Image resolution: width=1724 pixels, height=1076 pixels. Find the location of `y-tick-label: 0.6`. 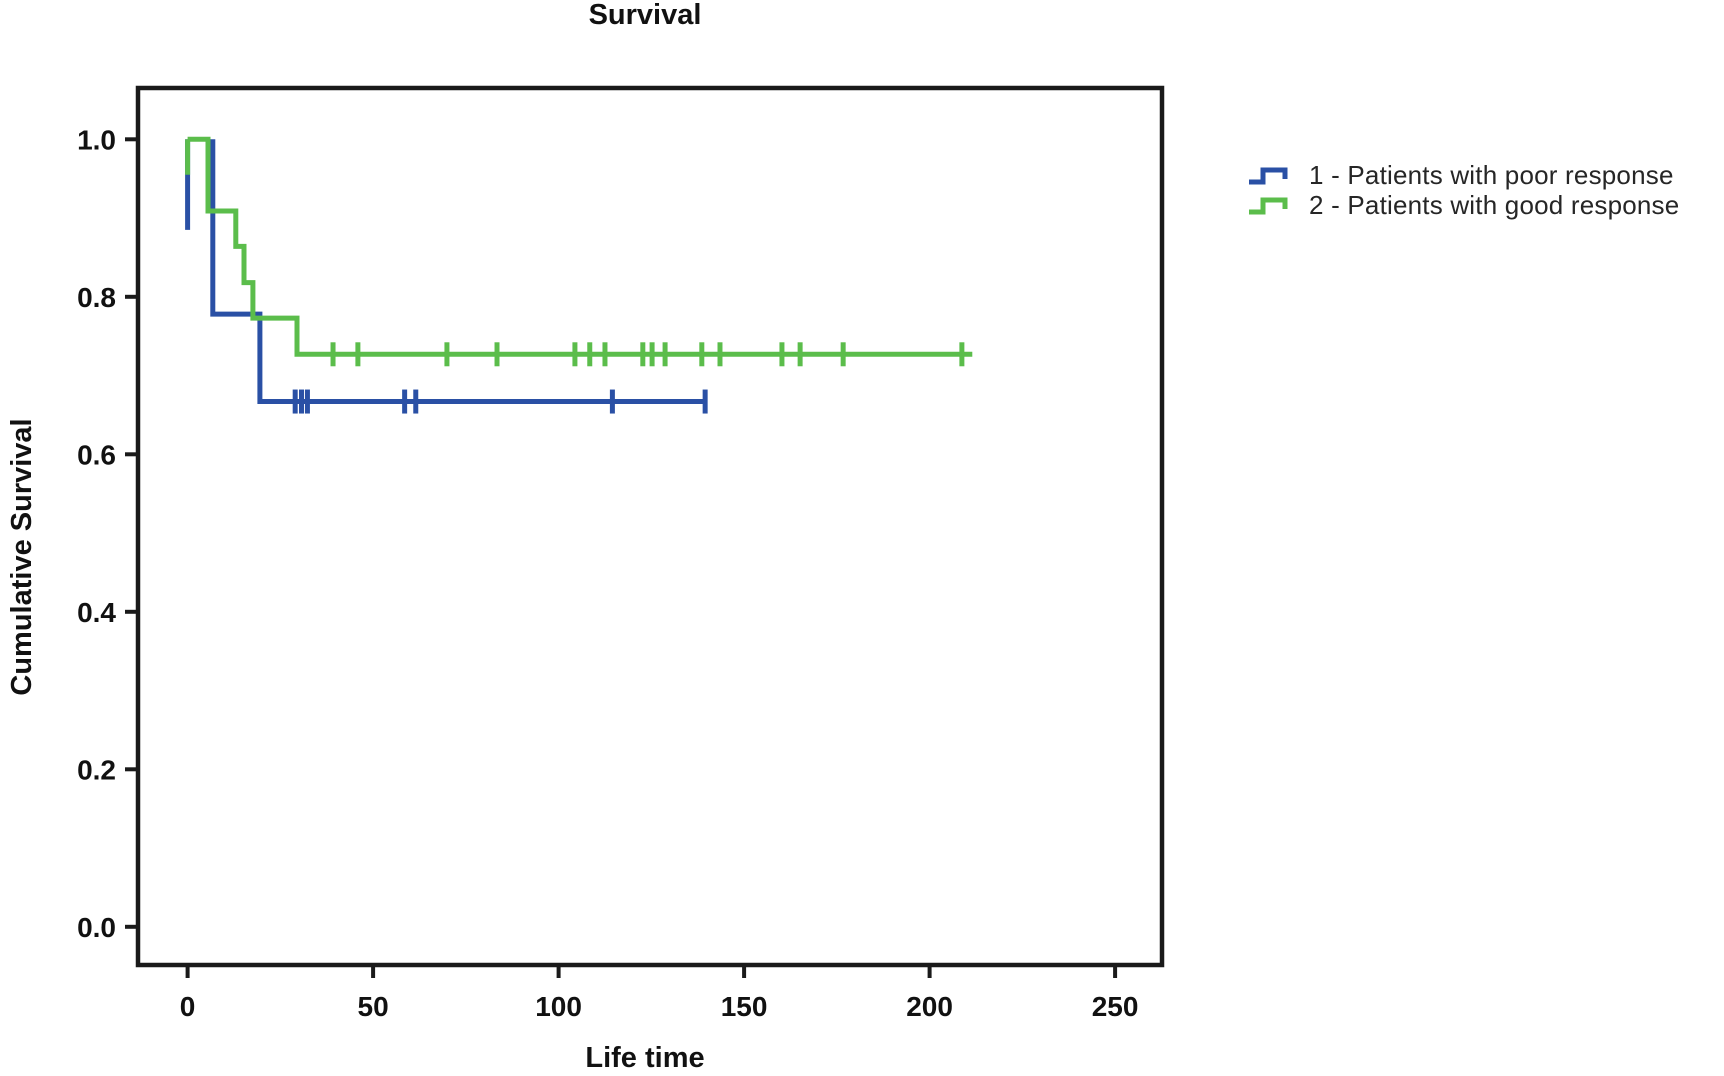

y-tick-label: 0.6 is located at coordinates (96, 454).